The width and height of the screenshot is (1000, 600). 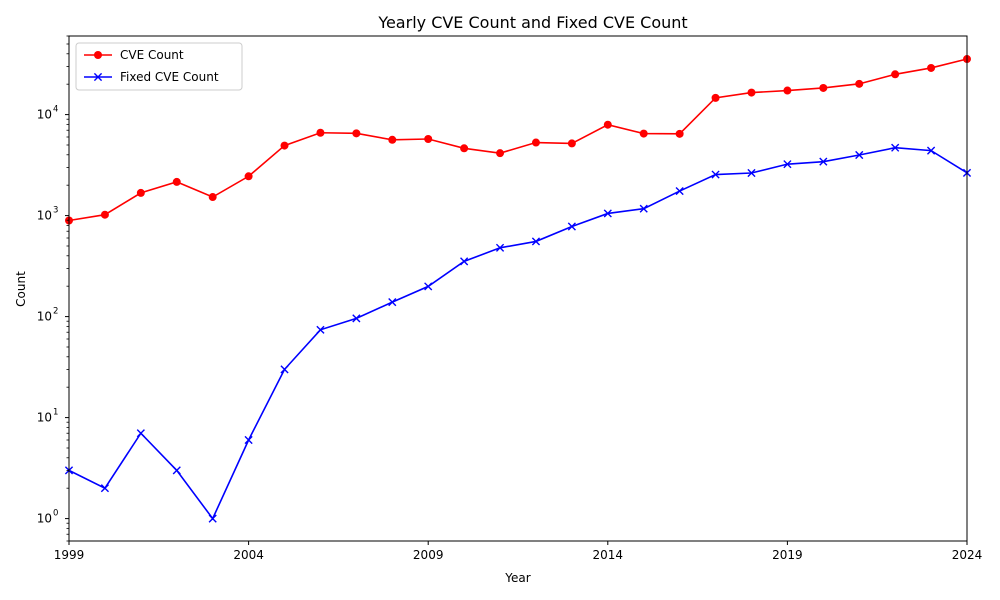 What do you see at coordinates (248, 555) in the screenshot?
I see `x-tick-label: 2004` at bounding box center [248, 555].